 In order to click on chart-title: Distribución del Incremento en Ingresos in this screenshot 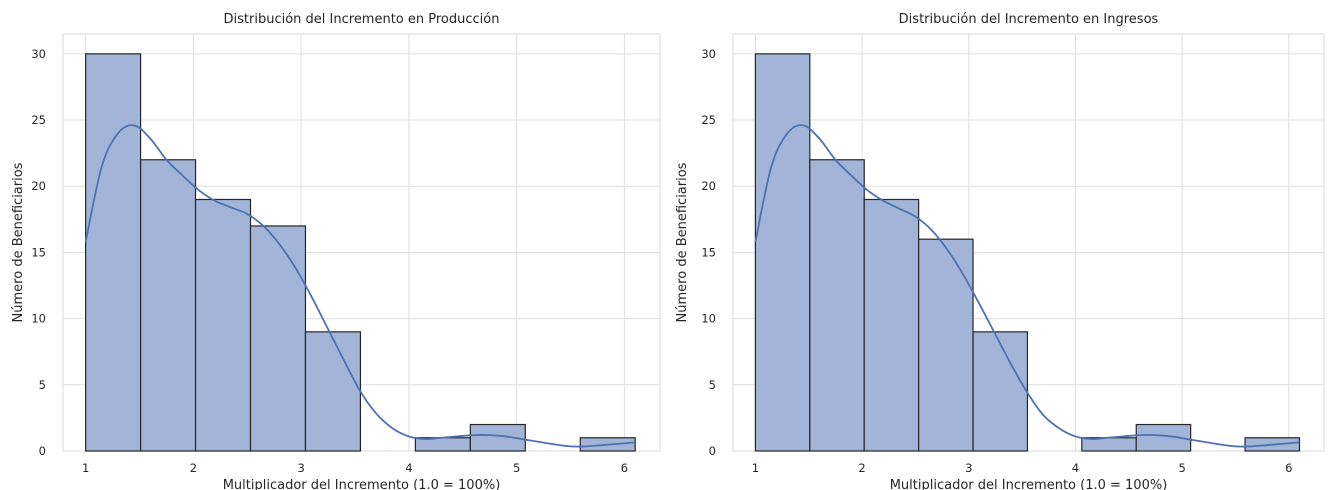, I will do `click(1029, 19)`.